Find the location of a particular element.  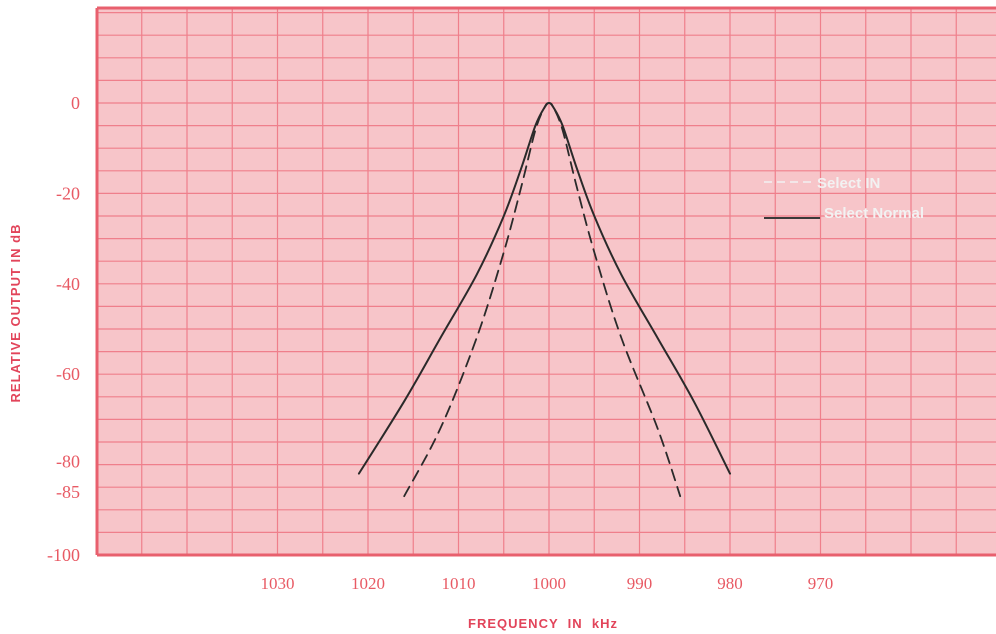

y-tick-labels: 0 -20 -40 -60 -80 -85 -100 is located at coordinates (63, 329).